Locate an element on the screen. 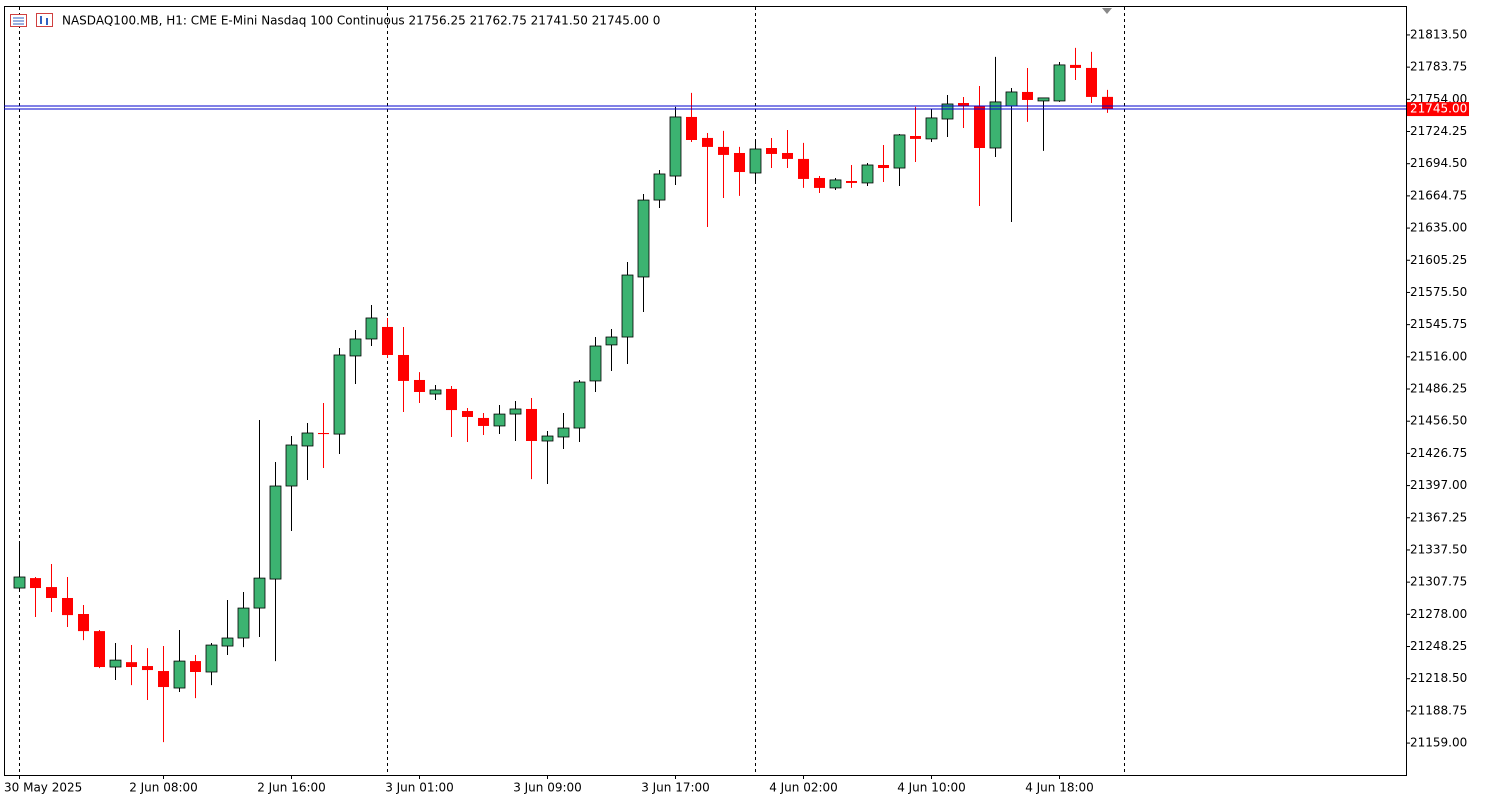 This screenshot has width=1485, height=803. y-tick-label: 21664.75 is located at coordinates (1438, 195).